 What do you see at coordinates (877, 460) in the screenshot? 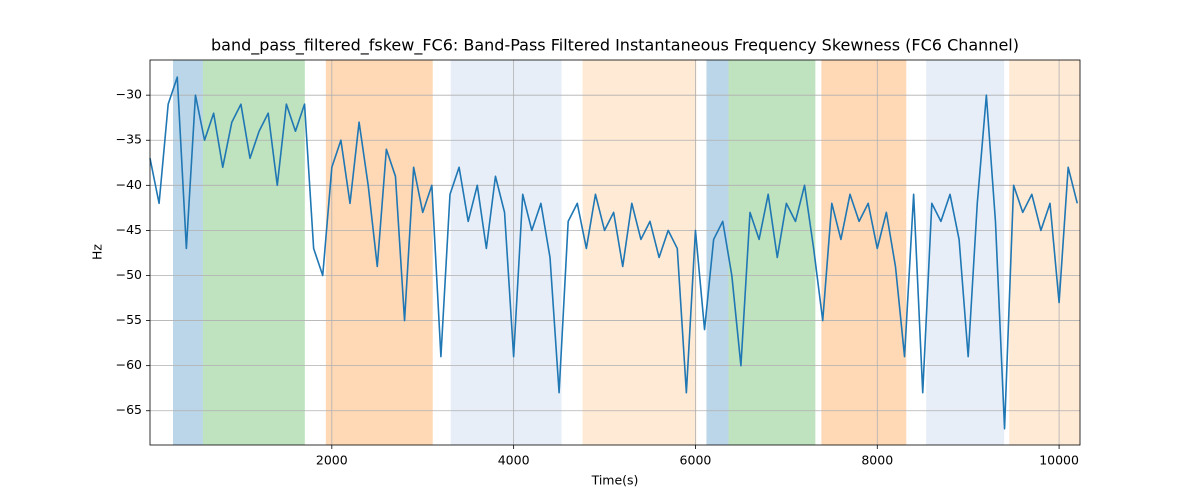
I see `x-tick-label: 8000` at bounding box center [877, 460].